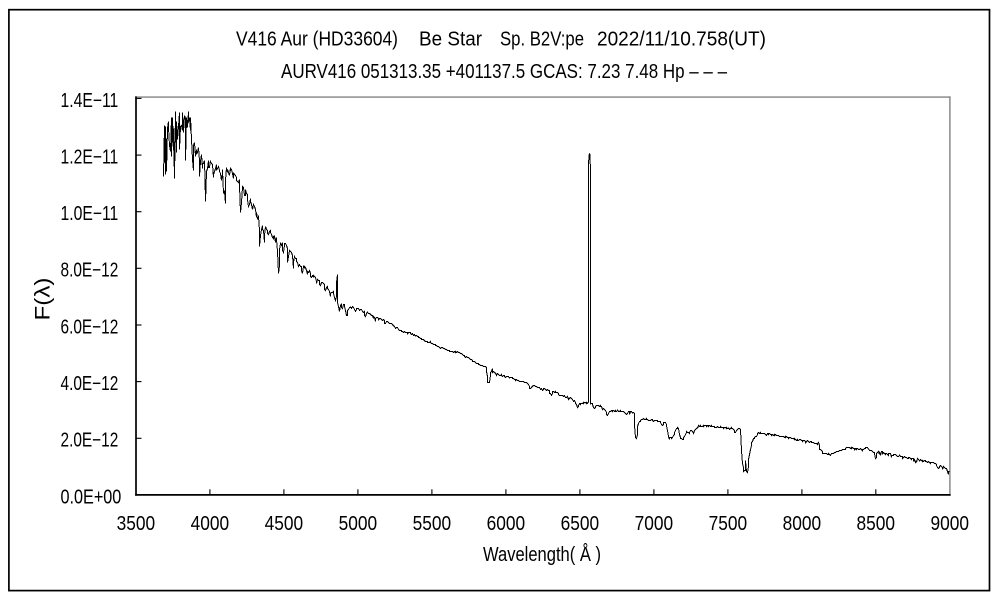  What do you see at coordinates (802, 524) in the screenshot?
I see `svg-text: 8000` at bounding box center [802, 524].